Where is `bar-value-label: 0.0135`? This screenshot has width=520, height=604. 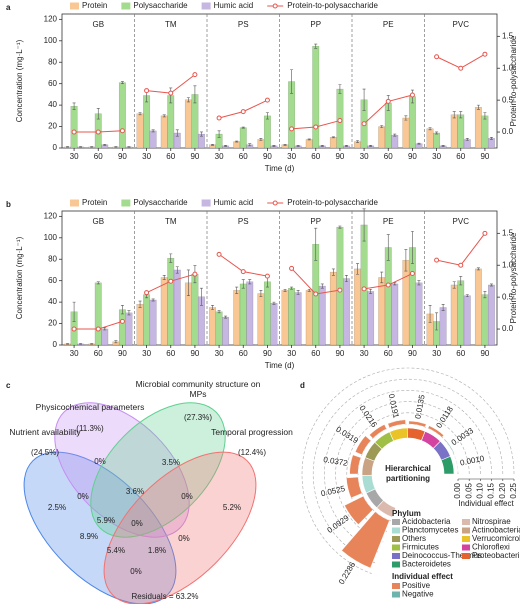
bar-value-label: 0.0135 is located at coordinates (419, 406).